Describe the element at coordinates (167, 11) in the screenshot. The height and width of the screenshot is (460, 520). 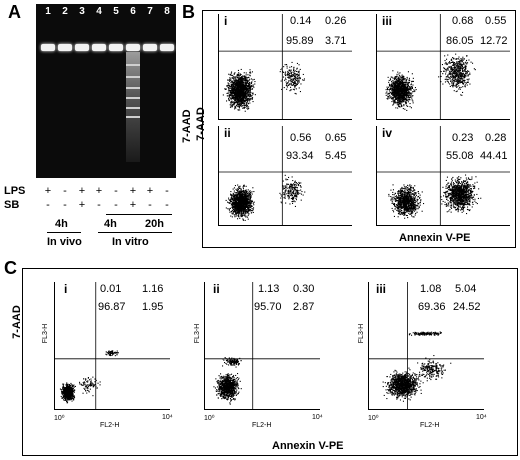
I see `lane-number: 8` at that location.